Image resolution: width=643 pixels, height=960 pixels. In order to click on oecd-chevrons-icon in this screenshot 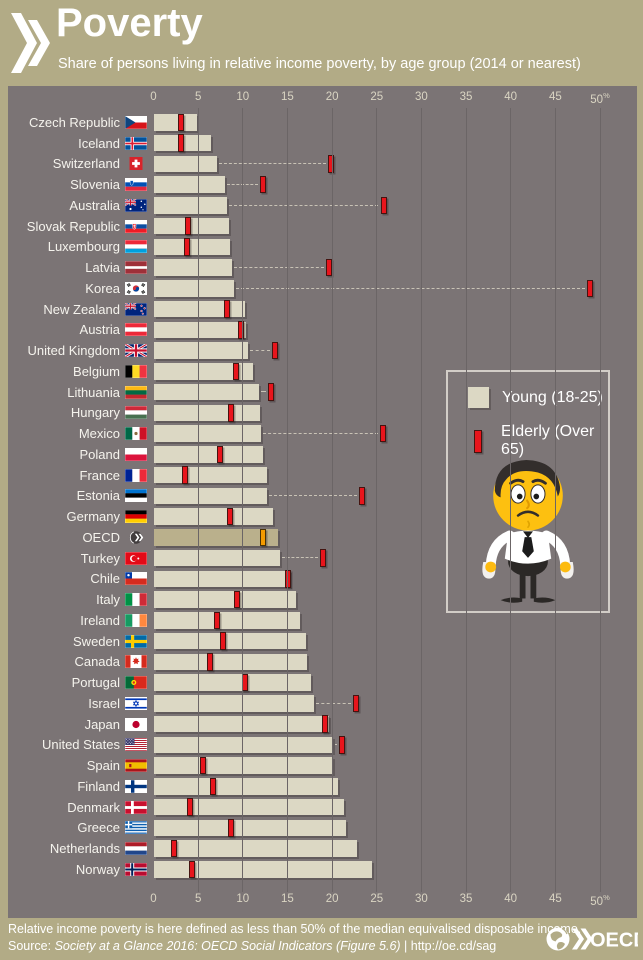, I will do `click(31, 43)`.